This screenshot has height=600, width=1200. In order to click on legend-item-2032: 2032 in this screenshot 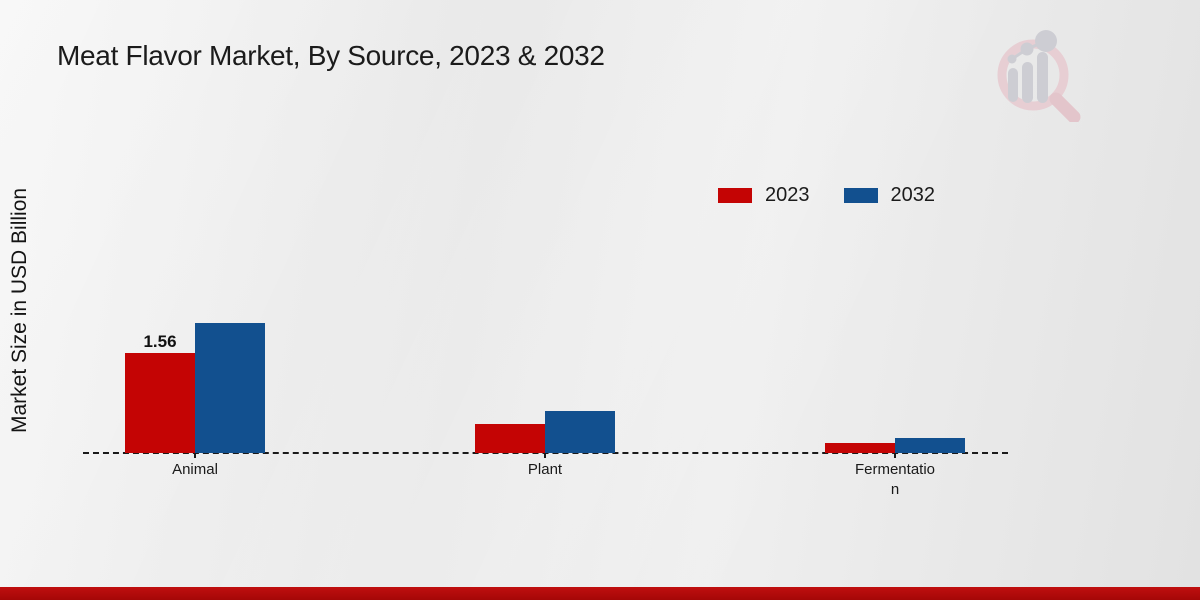, I will do `click(889, 195)`.